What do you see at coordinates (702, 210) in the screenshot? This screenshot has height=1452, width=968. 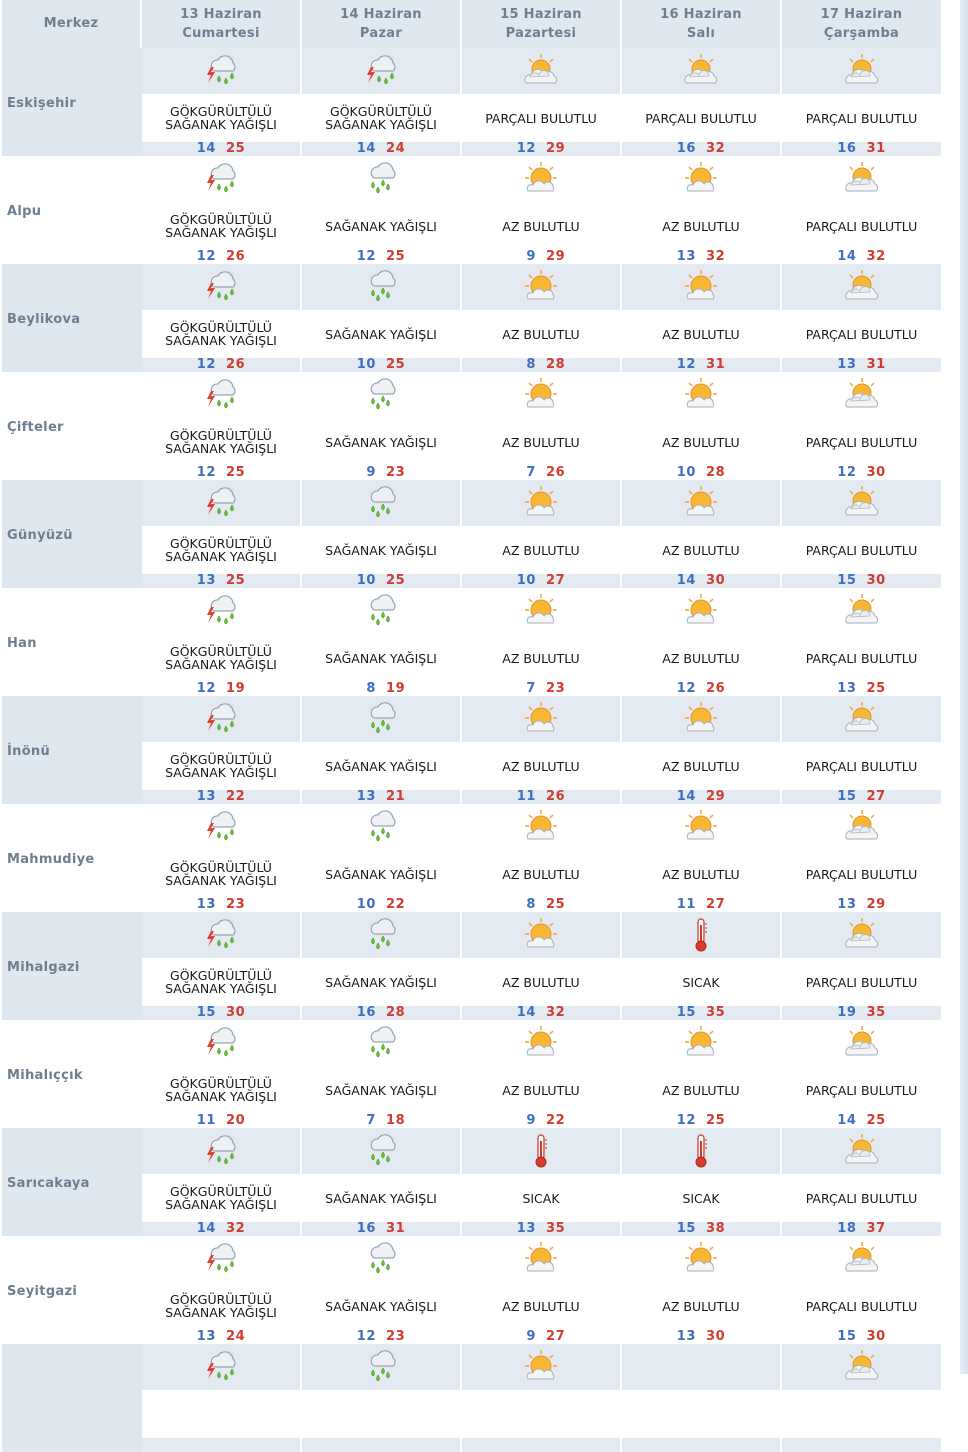 I see `forecast-cell: AZ BULUTLU 13 32` at bounding box center [702, 210].